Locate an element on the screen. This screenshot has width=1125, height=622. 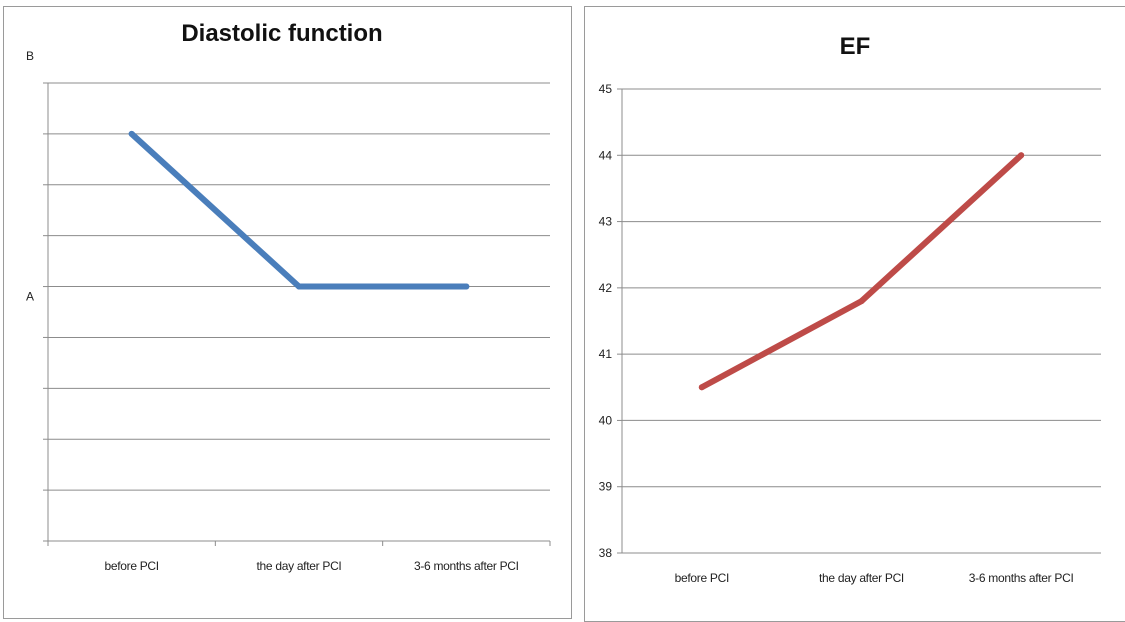
diastolic-y-tick-label: B is located at coordinates (30, 56).